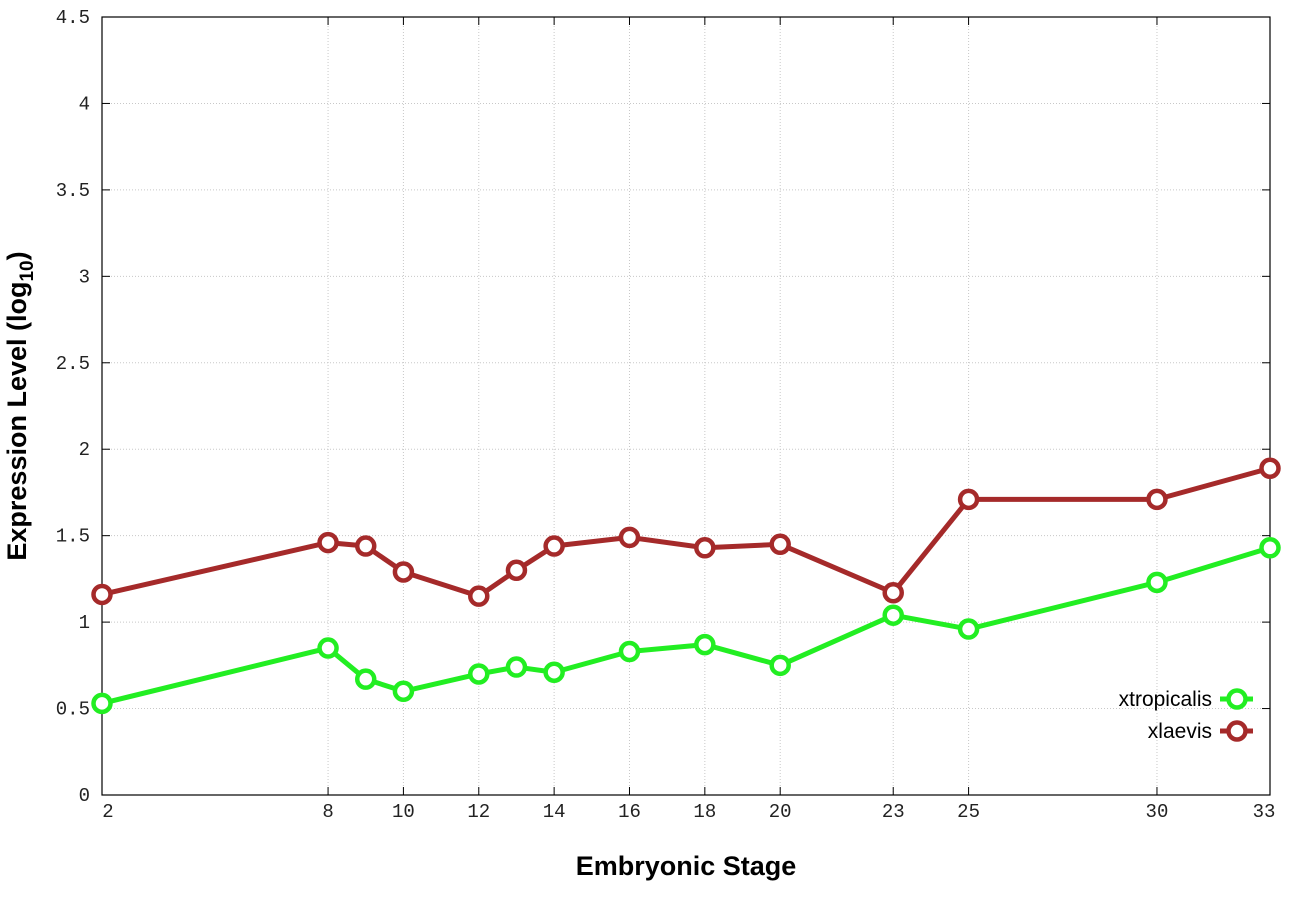  I want to click on x-tick-label: 30, so click(1157, 812).